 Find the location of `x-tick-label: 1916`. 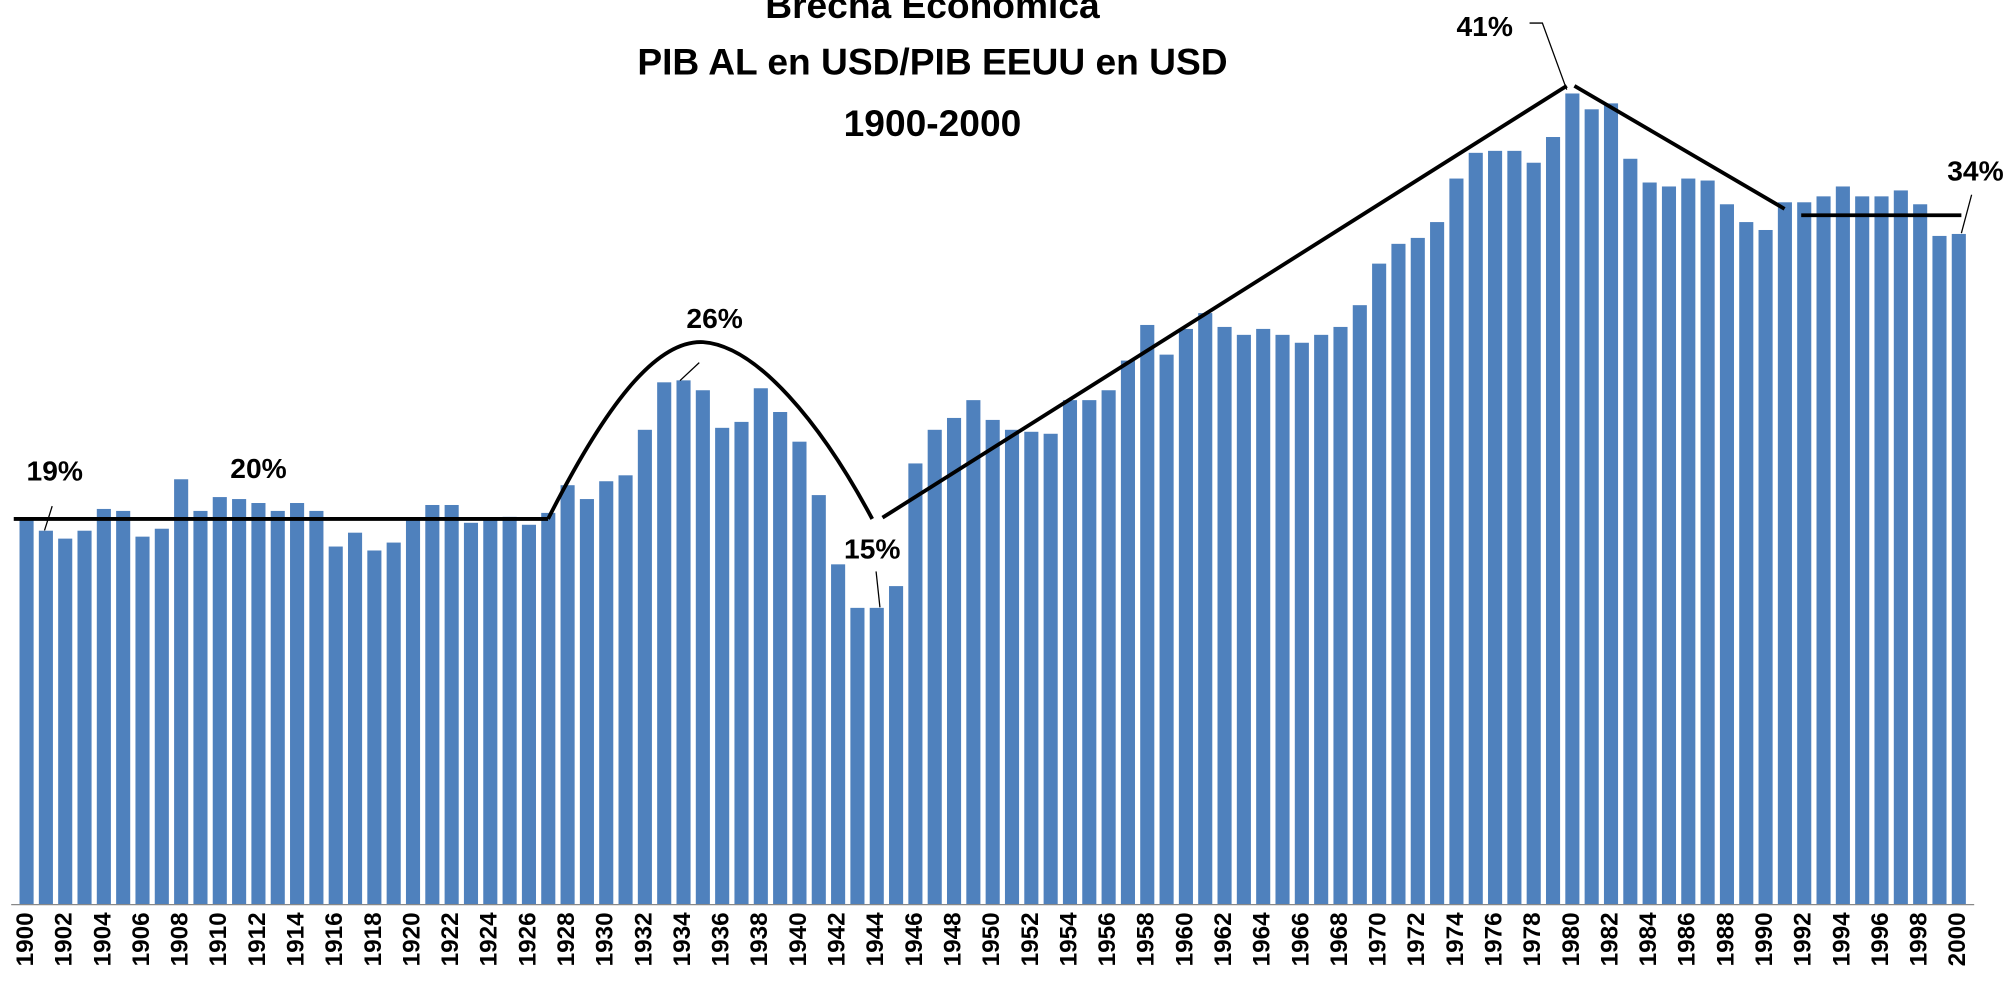

x-tick-label: 1916 is located at coordinates (334, 939).